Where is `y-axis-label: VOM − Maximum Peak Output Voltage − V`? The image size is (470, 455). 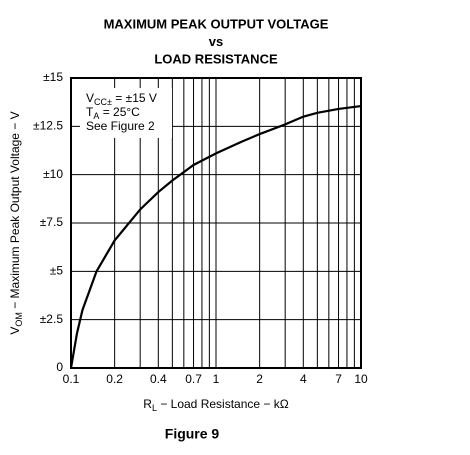 y-axis-label: VOM − Maximum Peak Output Voltage − V is located at coordinates (16, 222).